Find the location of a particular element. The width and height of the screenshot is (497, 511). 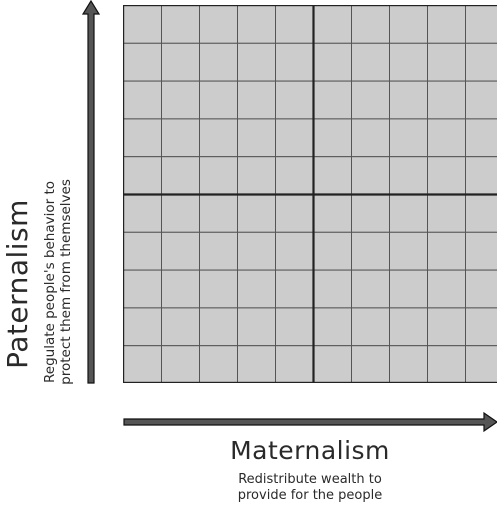

x-axis-title: Maternalism is located at coordinates (310, 450).